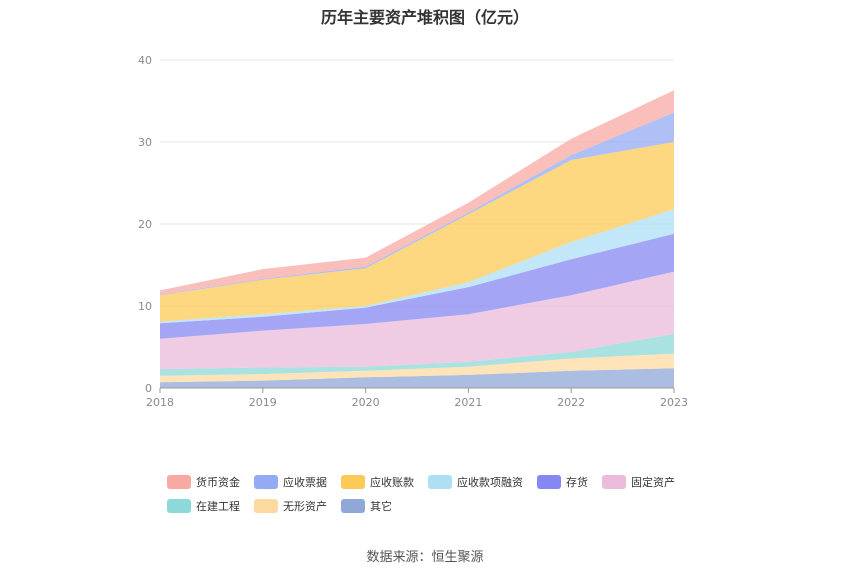 Image resolution: width=850 pixels, height=575 pixels. What do you see at coordinates (424, 17) in the screenshot?
I see `chart-title: 历年主要资产堆积图（亿元）` at bounding box center [424, 17].